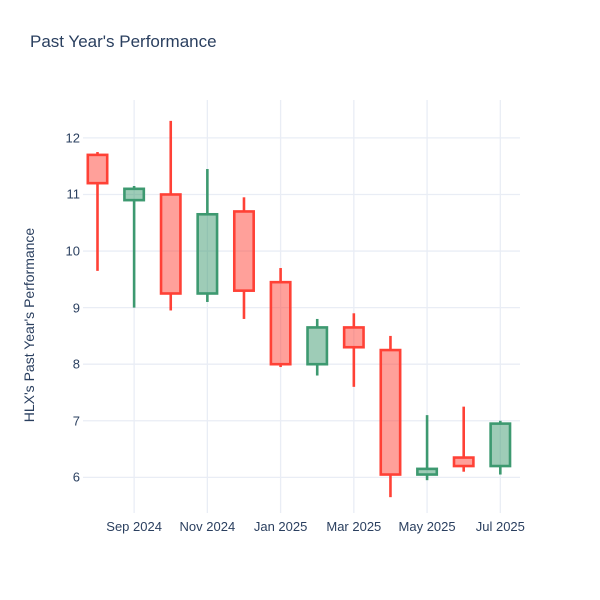 The height and width of the screenshot is (600, 600). Describe the element at coordinates (72, 138) in the screenshot. I see `y-tick-label: 12` at that location.